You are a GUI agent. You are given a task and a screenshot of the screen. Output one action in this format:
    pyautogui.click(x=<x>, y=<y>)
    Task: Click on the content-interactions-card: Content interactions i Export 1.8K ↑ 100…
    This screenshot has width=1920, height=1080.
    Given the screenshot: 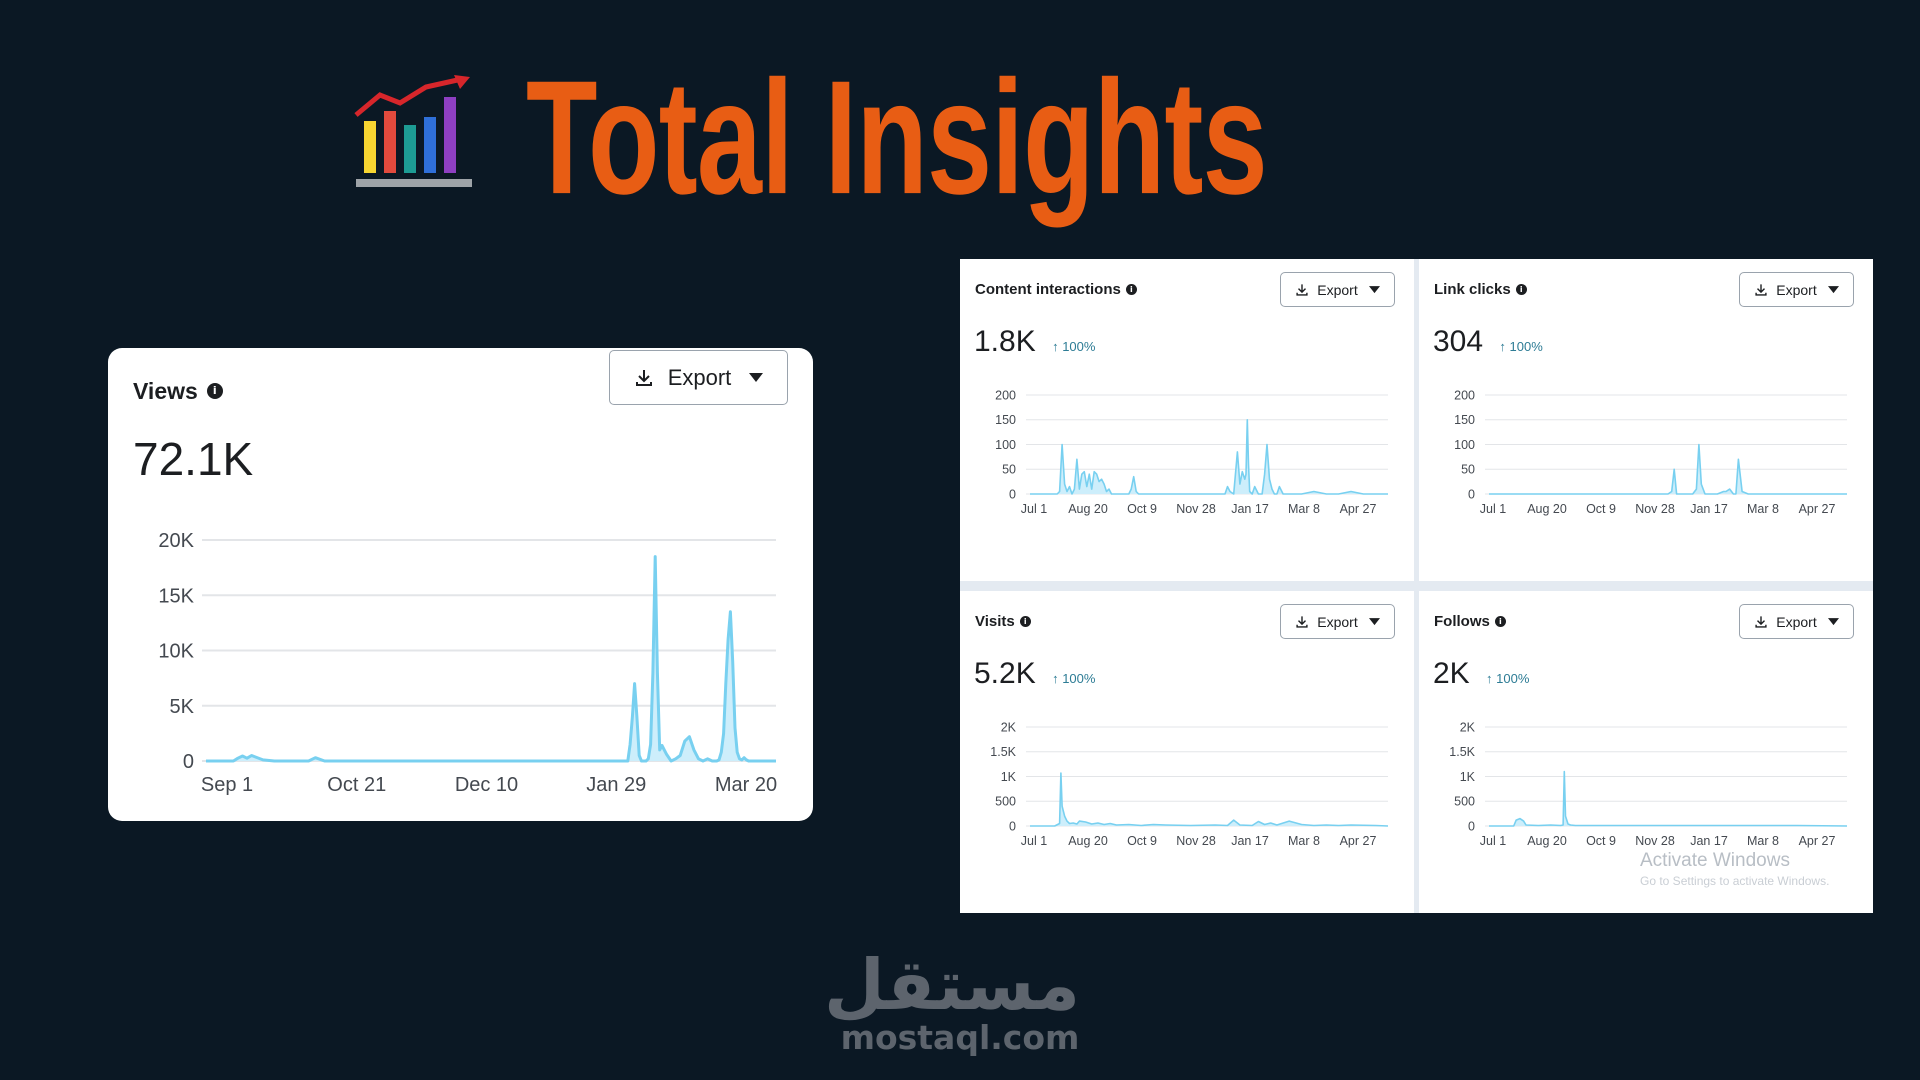 What is the action you would take?
    pyautogui.click(x=1187, y=420)
    